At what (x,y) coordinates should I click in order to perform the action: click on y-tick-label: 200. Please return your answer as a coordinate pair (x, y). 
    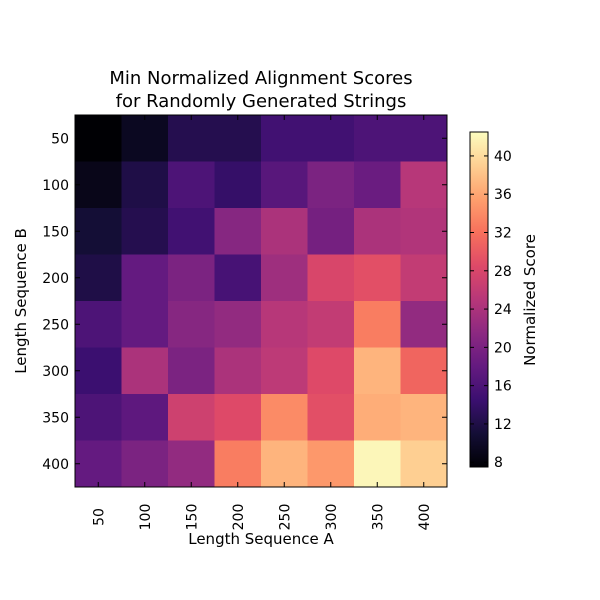
    Looking at the image, I should click on (55, 279).